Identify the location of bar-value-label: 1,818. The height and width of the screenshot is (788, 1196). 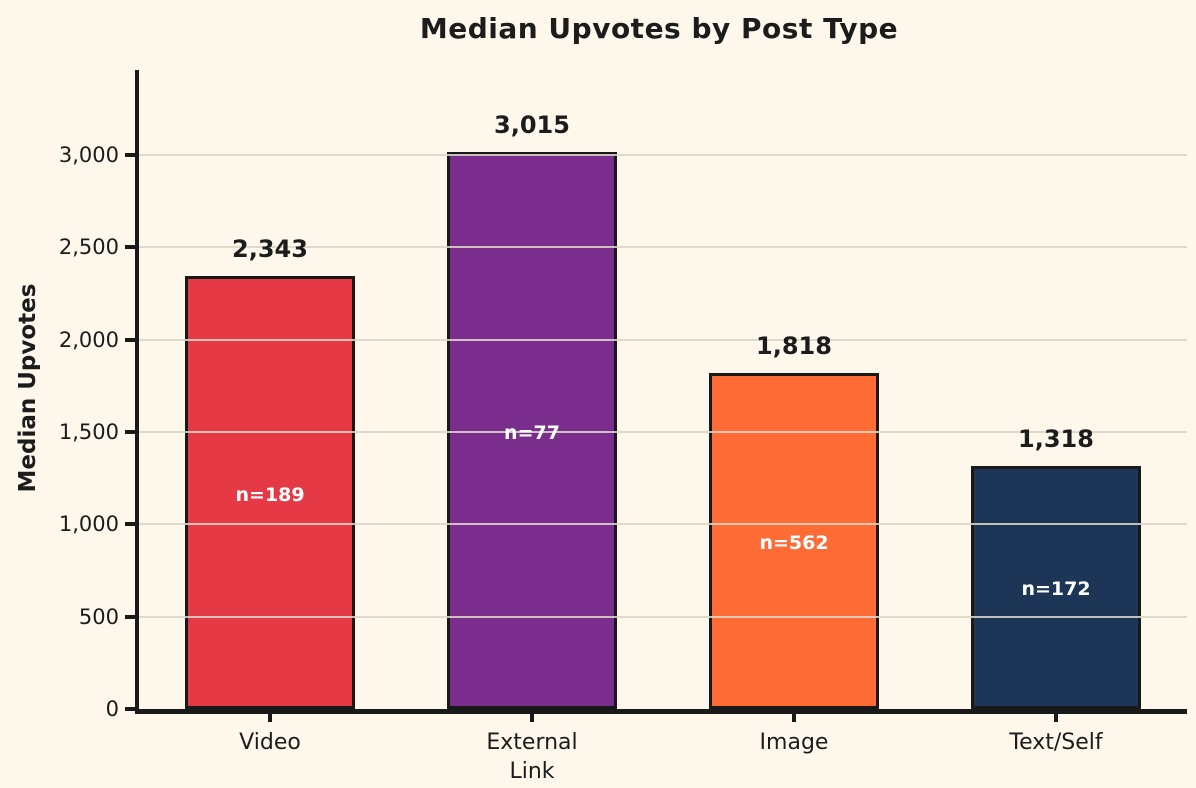
(794, 346).